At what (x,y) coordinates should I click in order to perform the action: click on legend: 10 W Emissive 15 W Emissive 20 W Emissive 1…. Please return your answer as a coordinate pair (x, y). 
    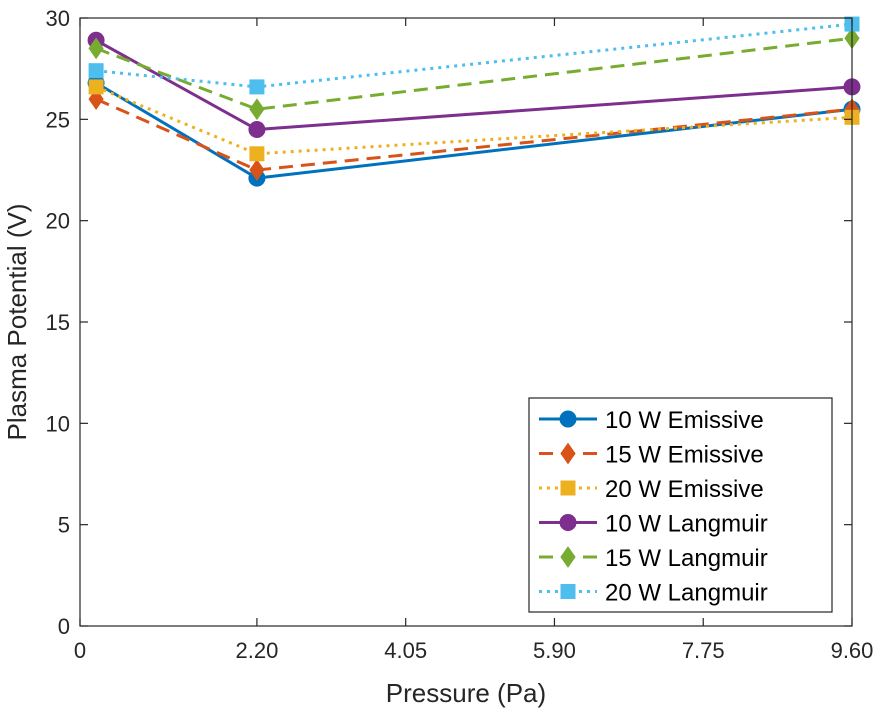
    Looking at the image, I should click on (680, 505).